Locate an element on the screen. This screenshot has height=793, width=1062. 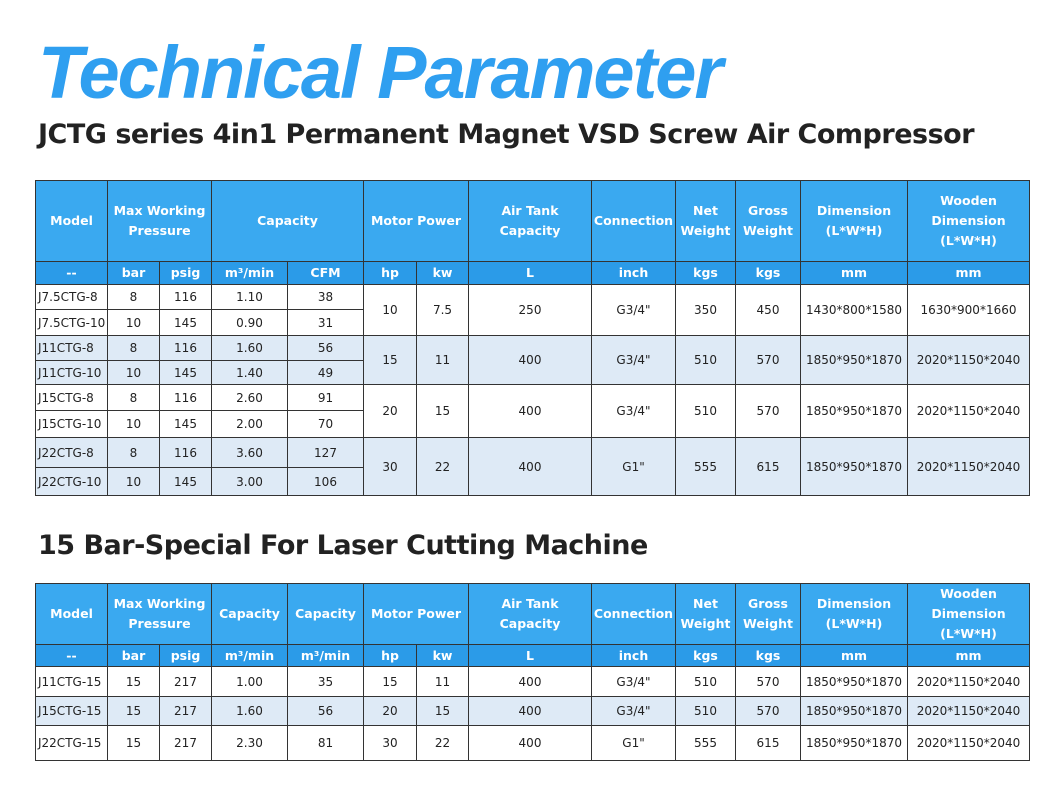
shared-cell: 450 is located at coordinates (768, 310).